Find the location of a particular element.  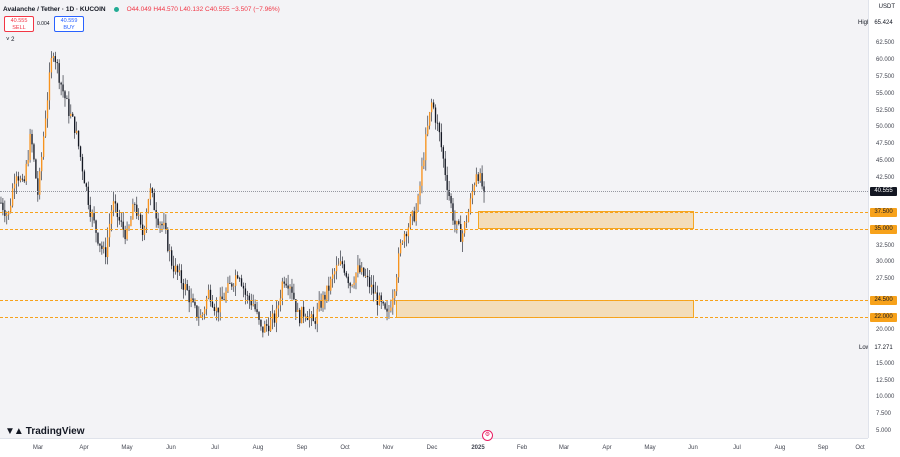

indicators-toggle: ˅ 2 is located at coordinates (10, 40).